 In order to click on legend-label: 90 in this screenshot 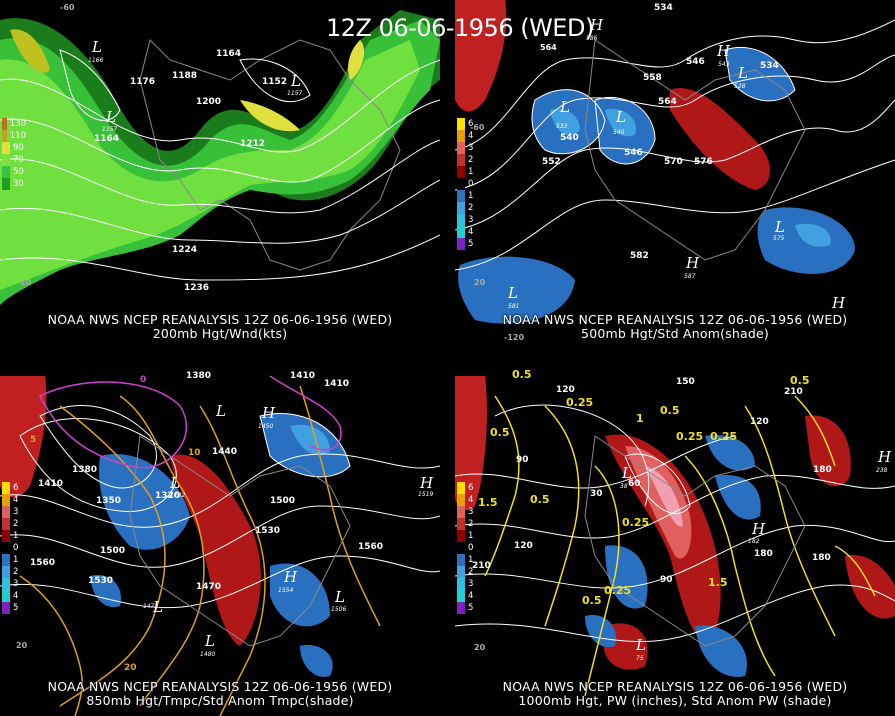, I will do `click(18, 148)`.